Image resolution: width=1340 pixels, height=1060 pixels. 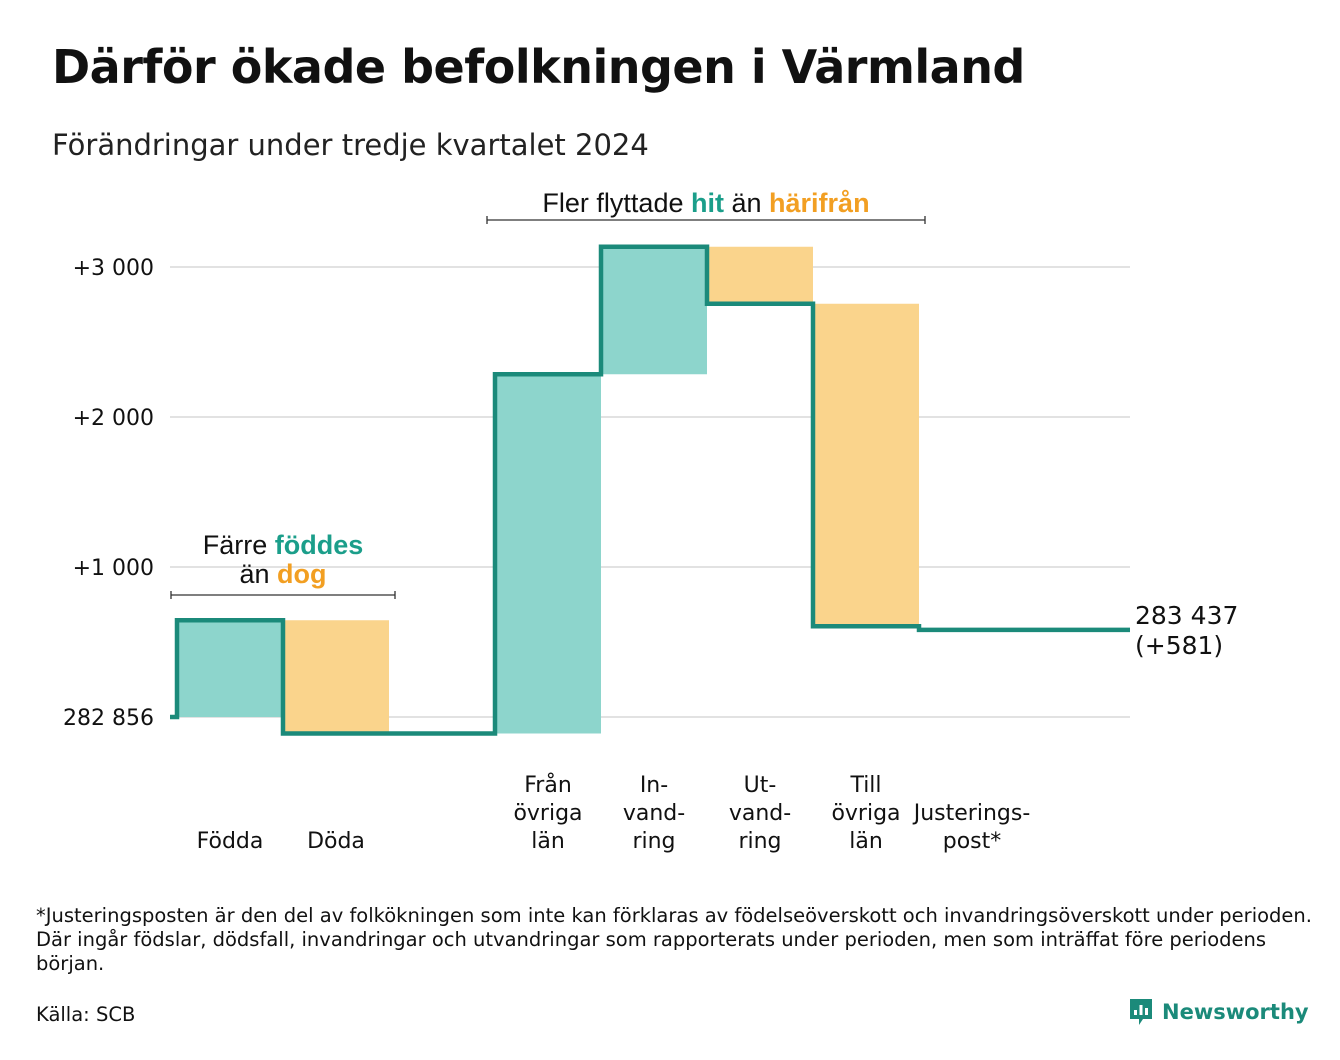 I want to click on brand-name: Newsworthy, so click(x=1235, y=1012).